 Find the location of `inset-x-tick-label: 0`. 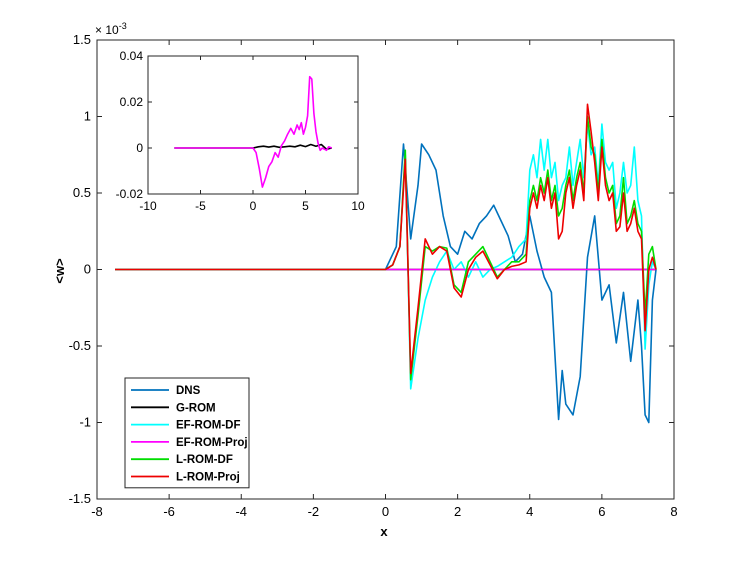

inset-x-tick-label: 0 is located at coordinates (253, 206).